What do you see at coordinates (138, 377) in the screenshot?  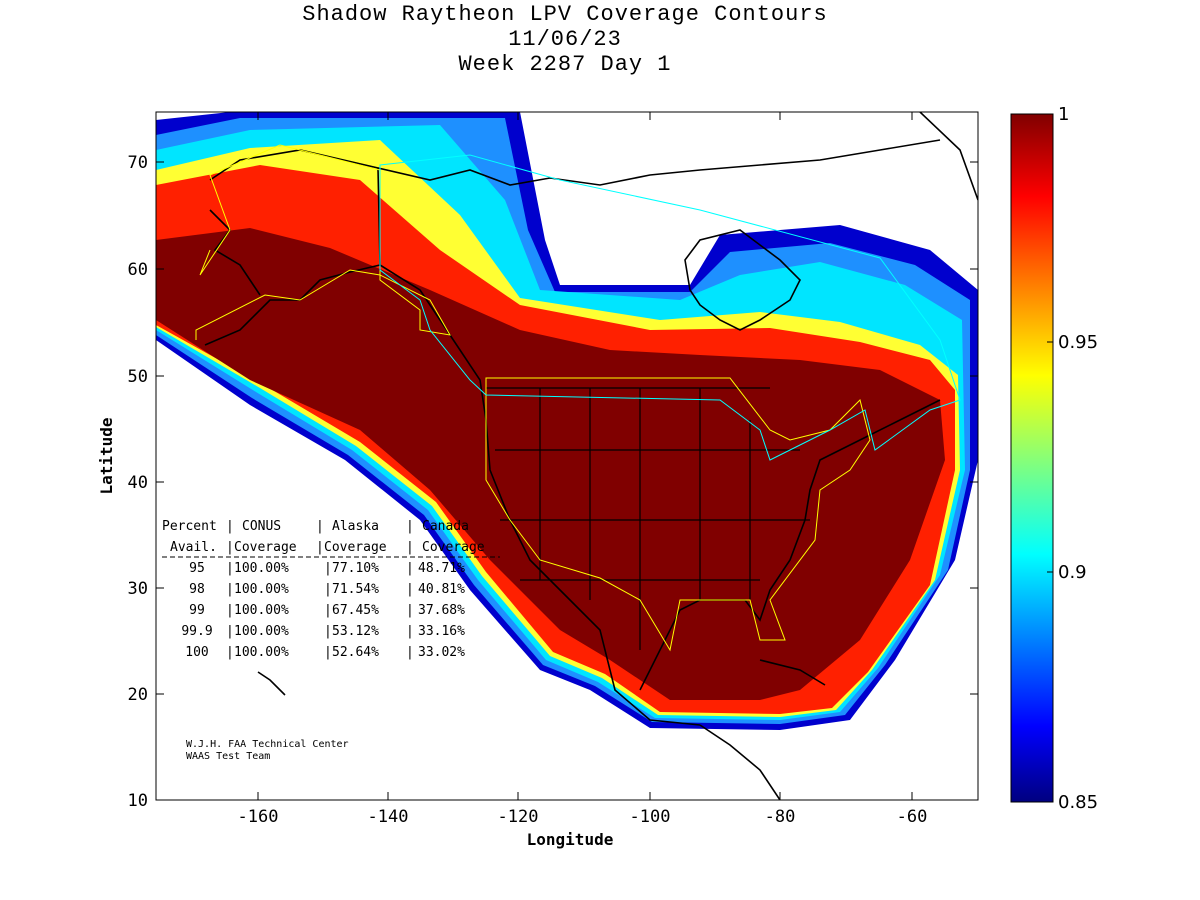 I see `y-tick-label: 50` at bounding box center [138, 377].